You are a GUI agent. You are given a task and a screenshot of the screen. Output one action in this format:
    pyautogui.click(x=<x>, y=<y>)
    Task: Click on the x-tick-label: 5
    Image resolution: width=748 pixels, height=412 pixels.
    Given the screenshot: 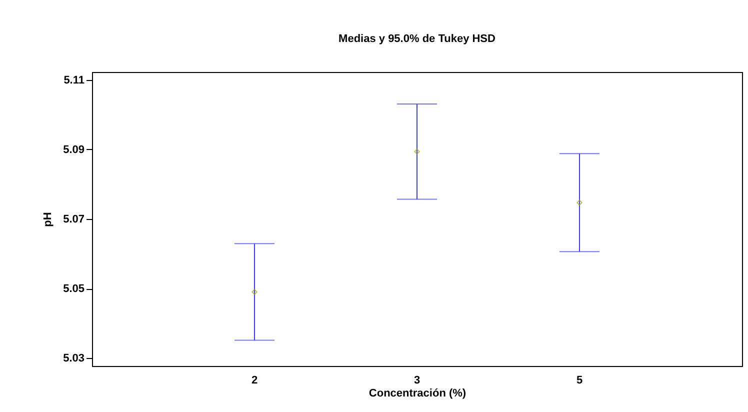 What is the action you would take?
    pyautogui.click(x=579, y=380)
    